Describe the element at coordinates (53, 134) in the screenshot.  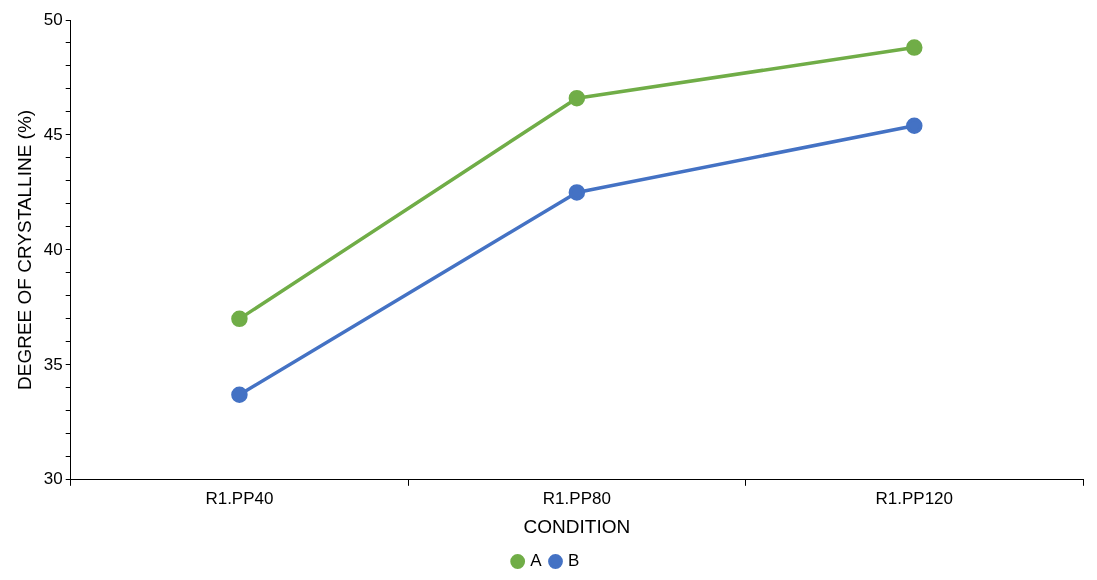
I see `y-tick-label: 45` at that location.